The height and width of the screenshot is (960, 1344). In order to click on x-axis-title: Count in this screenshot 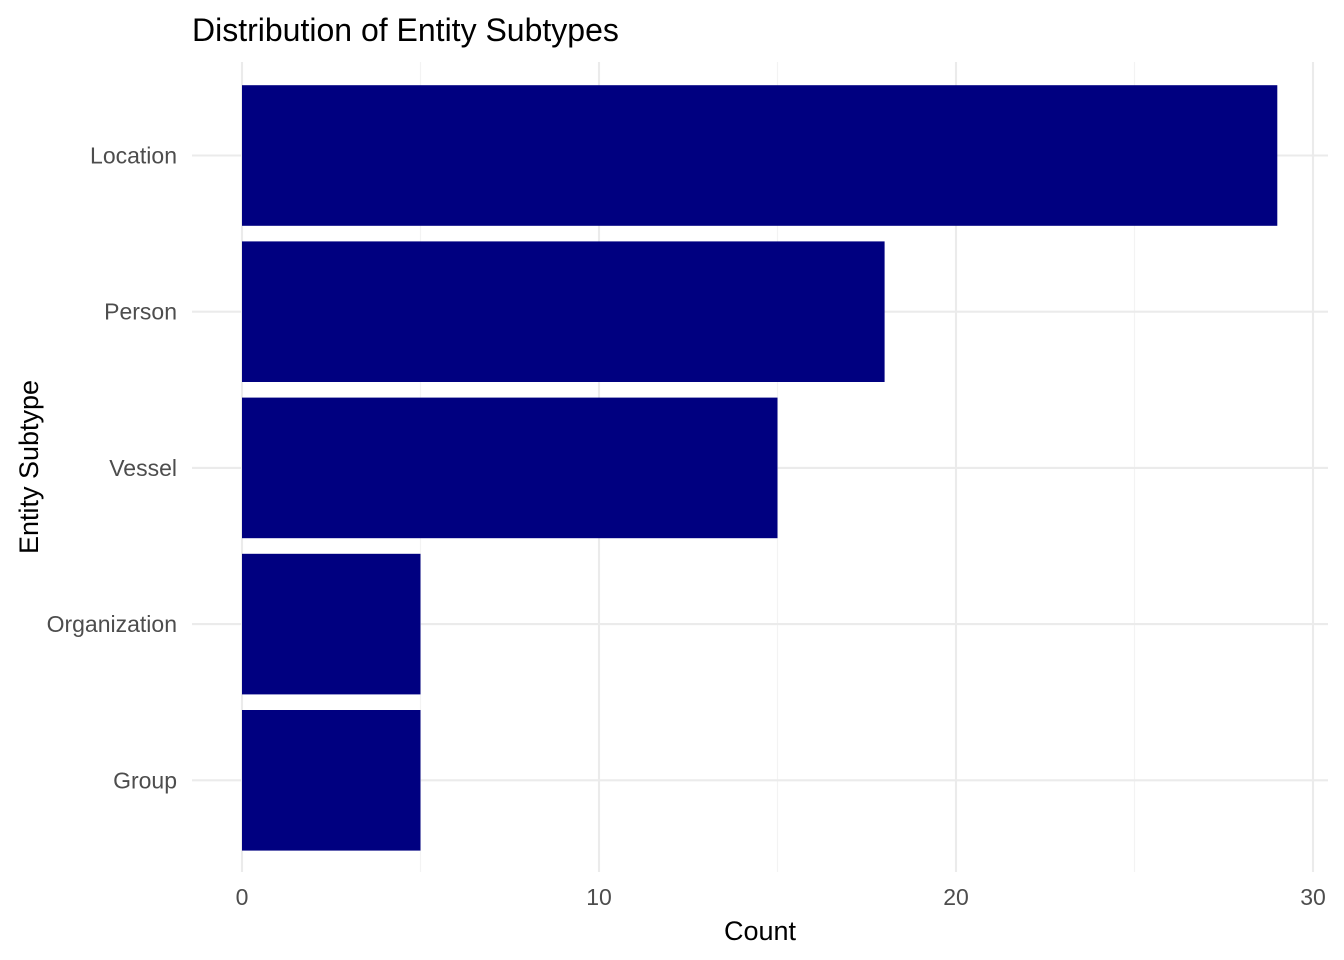, I will do `click(760, 931)`.